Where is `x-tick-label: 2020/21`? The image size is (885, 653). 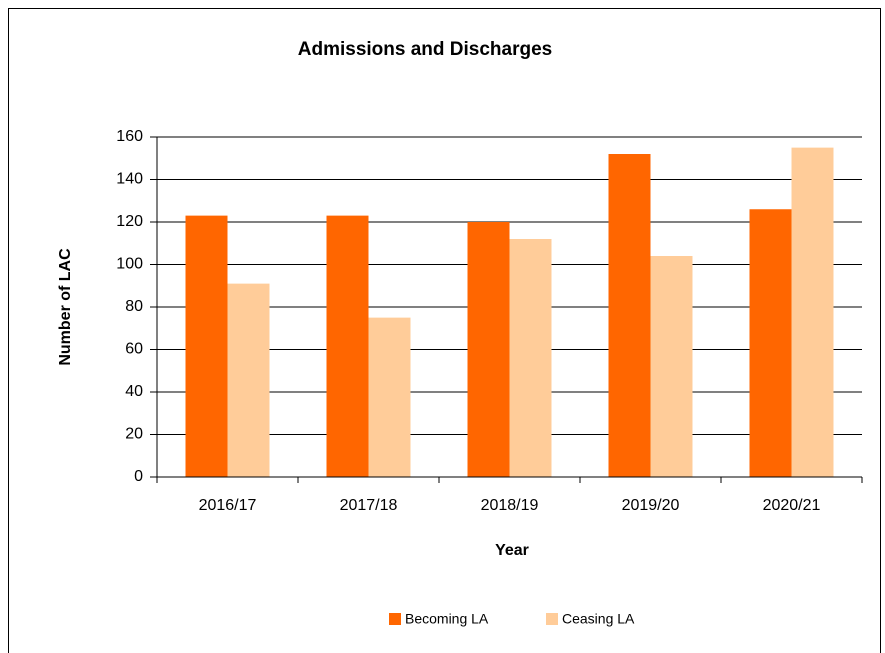 x-tick-label: 2020/21 is located at coordinates (792, 505).